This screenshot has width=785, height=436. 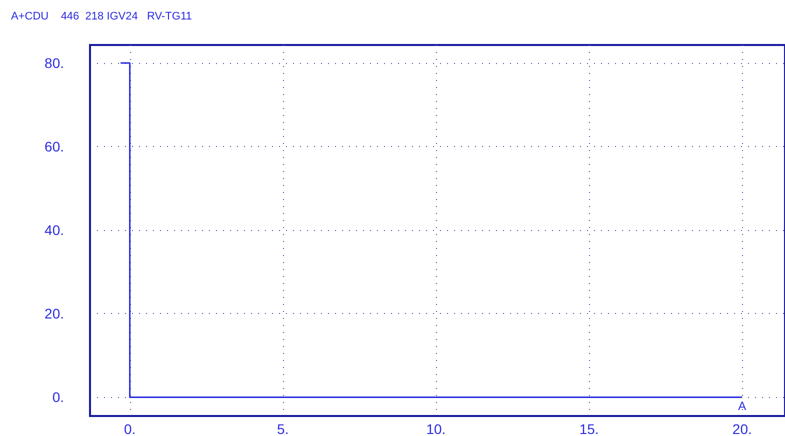 I want to click on chart-title: A+CDU 446 218 IGV24 RV-TG11, so click(x=101, y=16).